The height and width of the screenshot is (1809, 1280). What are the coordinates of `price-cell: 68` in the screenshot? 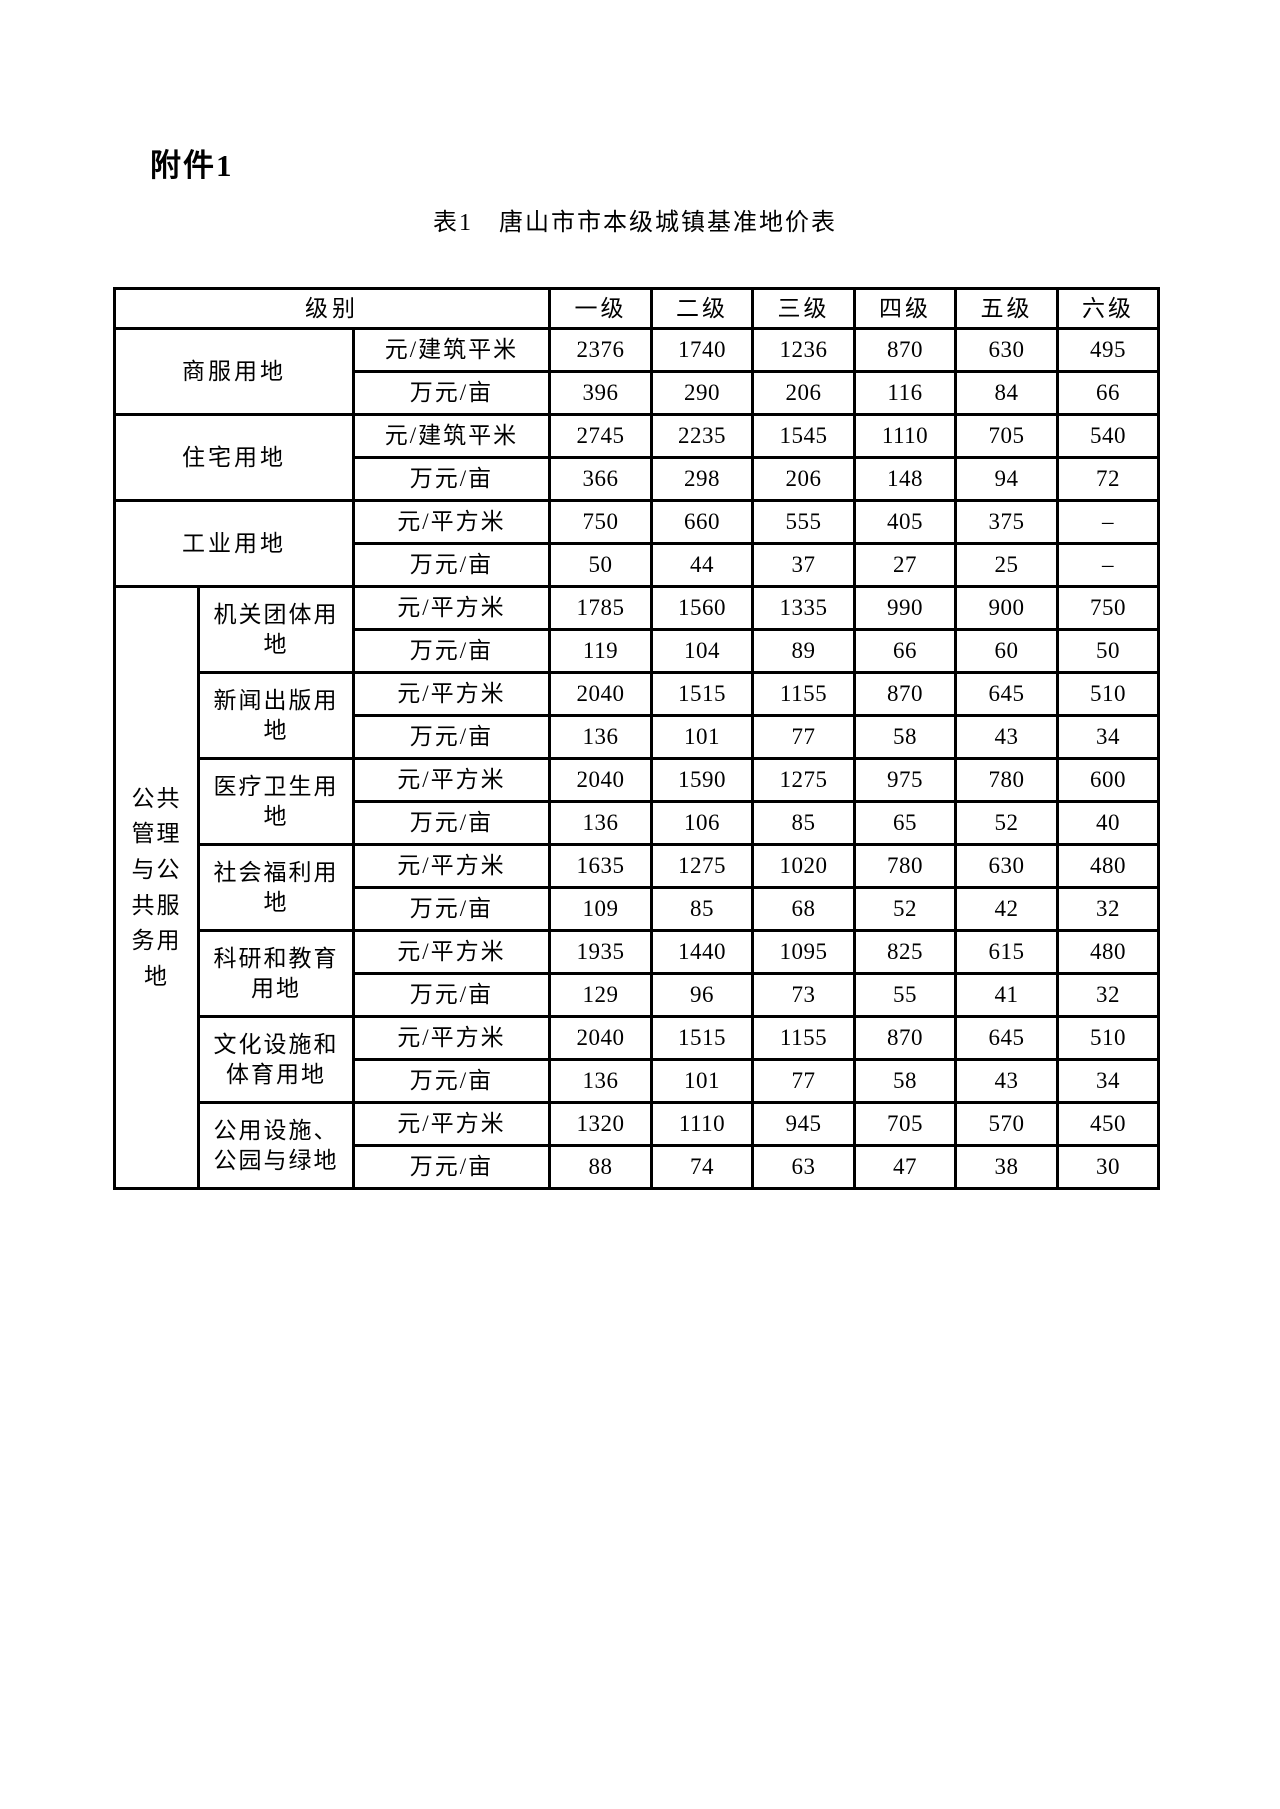 It's located at (803, 909).